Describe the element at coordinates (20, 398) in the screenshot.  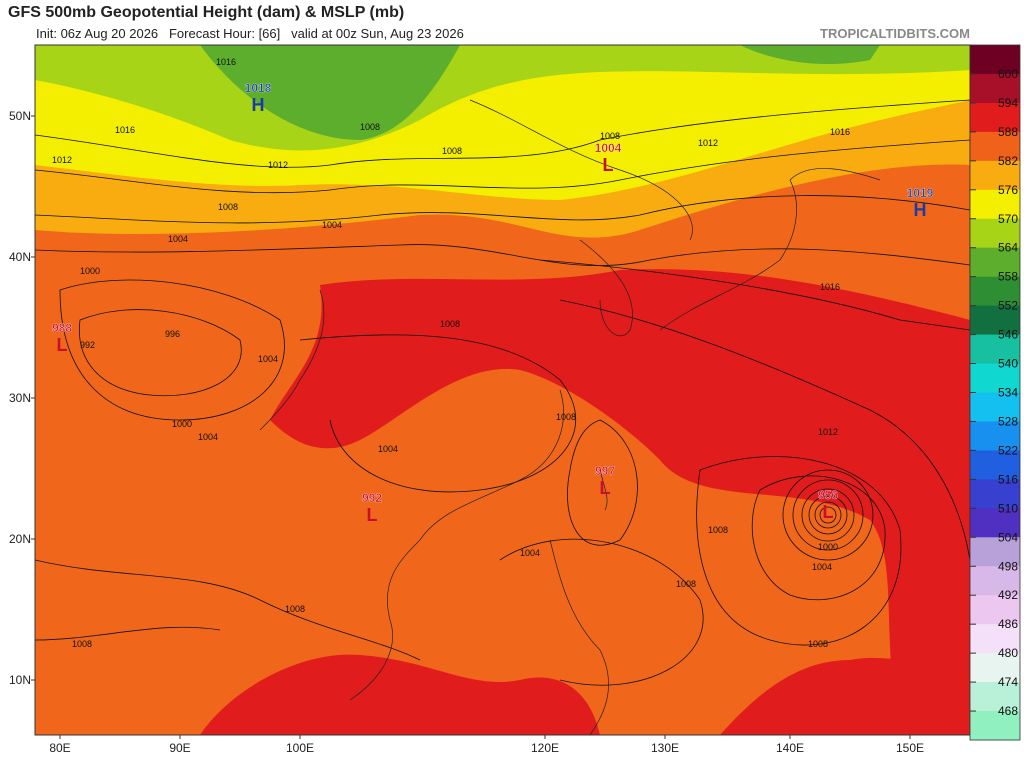
I see `lat-label: 30N` at that location.